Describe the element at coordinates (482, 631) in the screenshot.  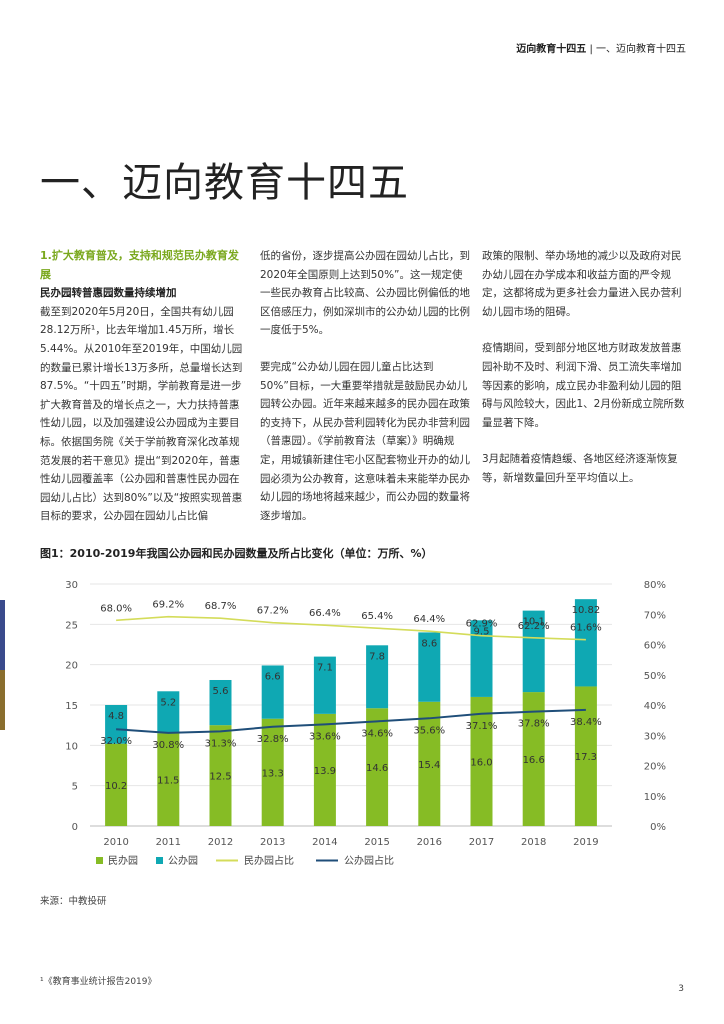
I see `bar-value-label: 9.5` at that location.